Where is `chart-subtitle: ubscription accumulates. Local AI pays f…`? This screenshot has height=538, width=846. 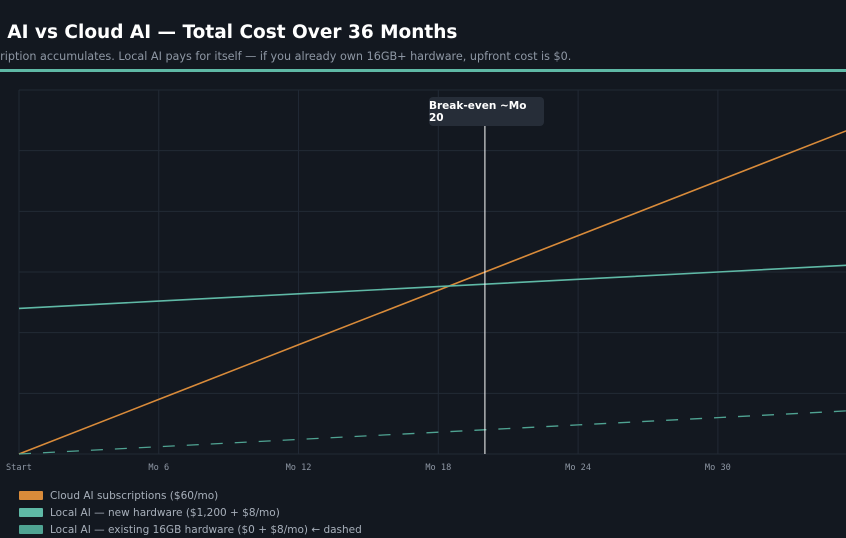
chart-subtitle: ubscription accumulates. Local AI pays f… is located at coordinates (286, 56).